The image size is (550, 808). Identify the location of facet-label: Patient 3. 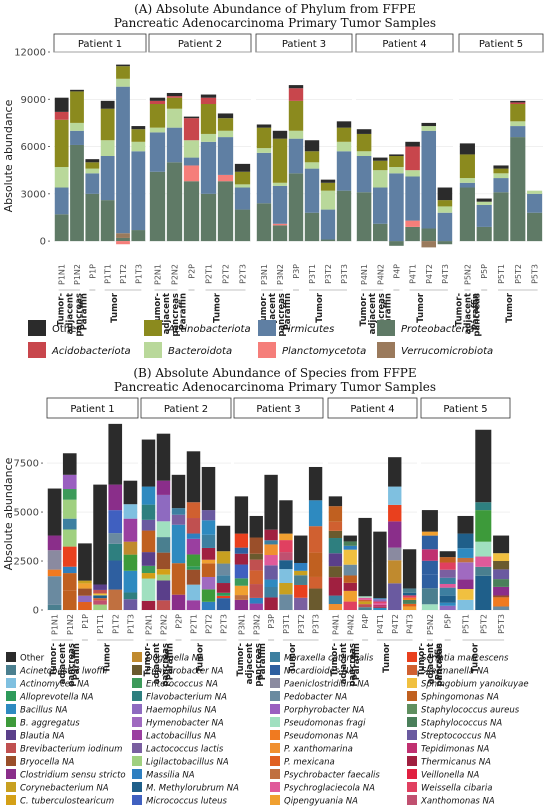
(278, 409).